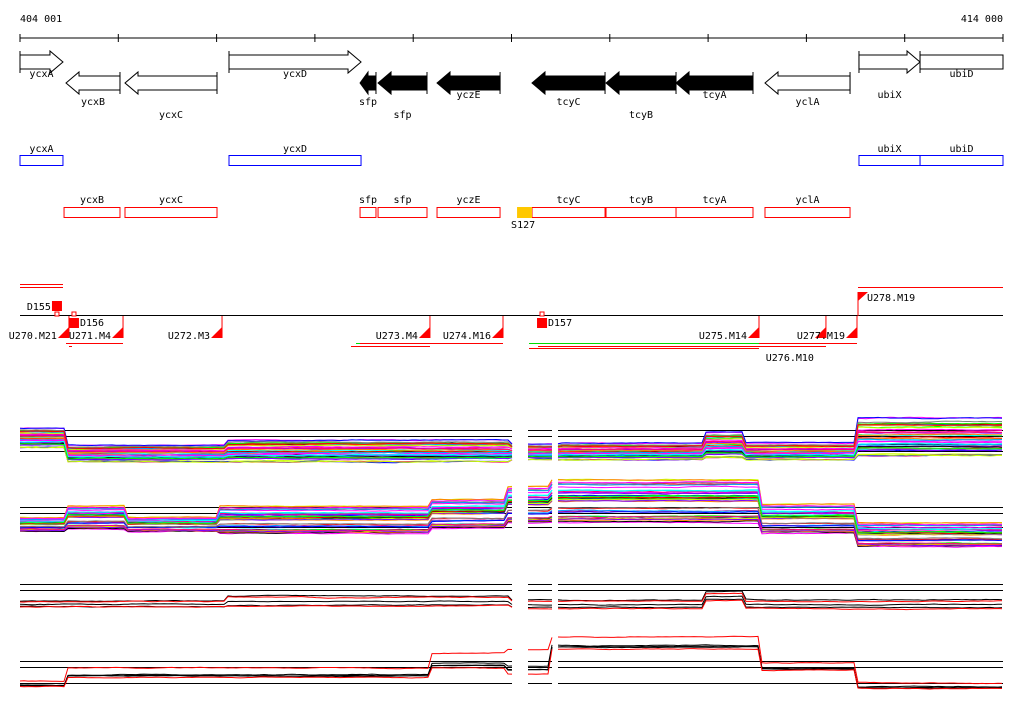 This screenshot has height=714, width=1024. Describe the element at coordinates (889, 62) in the screenshot. I see `gene-arrow-ubiX` at that location.